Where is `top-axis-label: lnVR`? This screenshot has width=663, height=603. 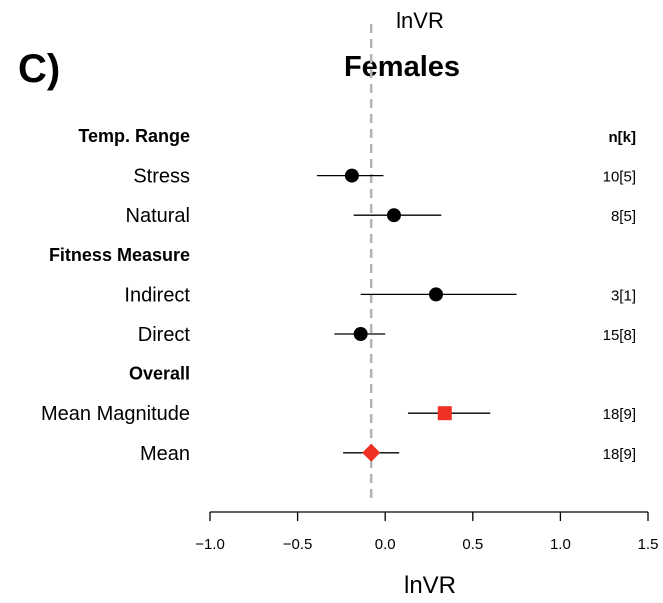 top-axis-label: lnVR is located at coordinates (420, 20).